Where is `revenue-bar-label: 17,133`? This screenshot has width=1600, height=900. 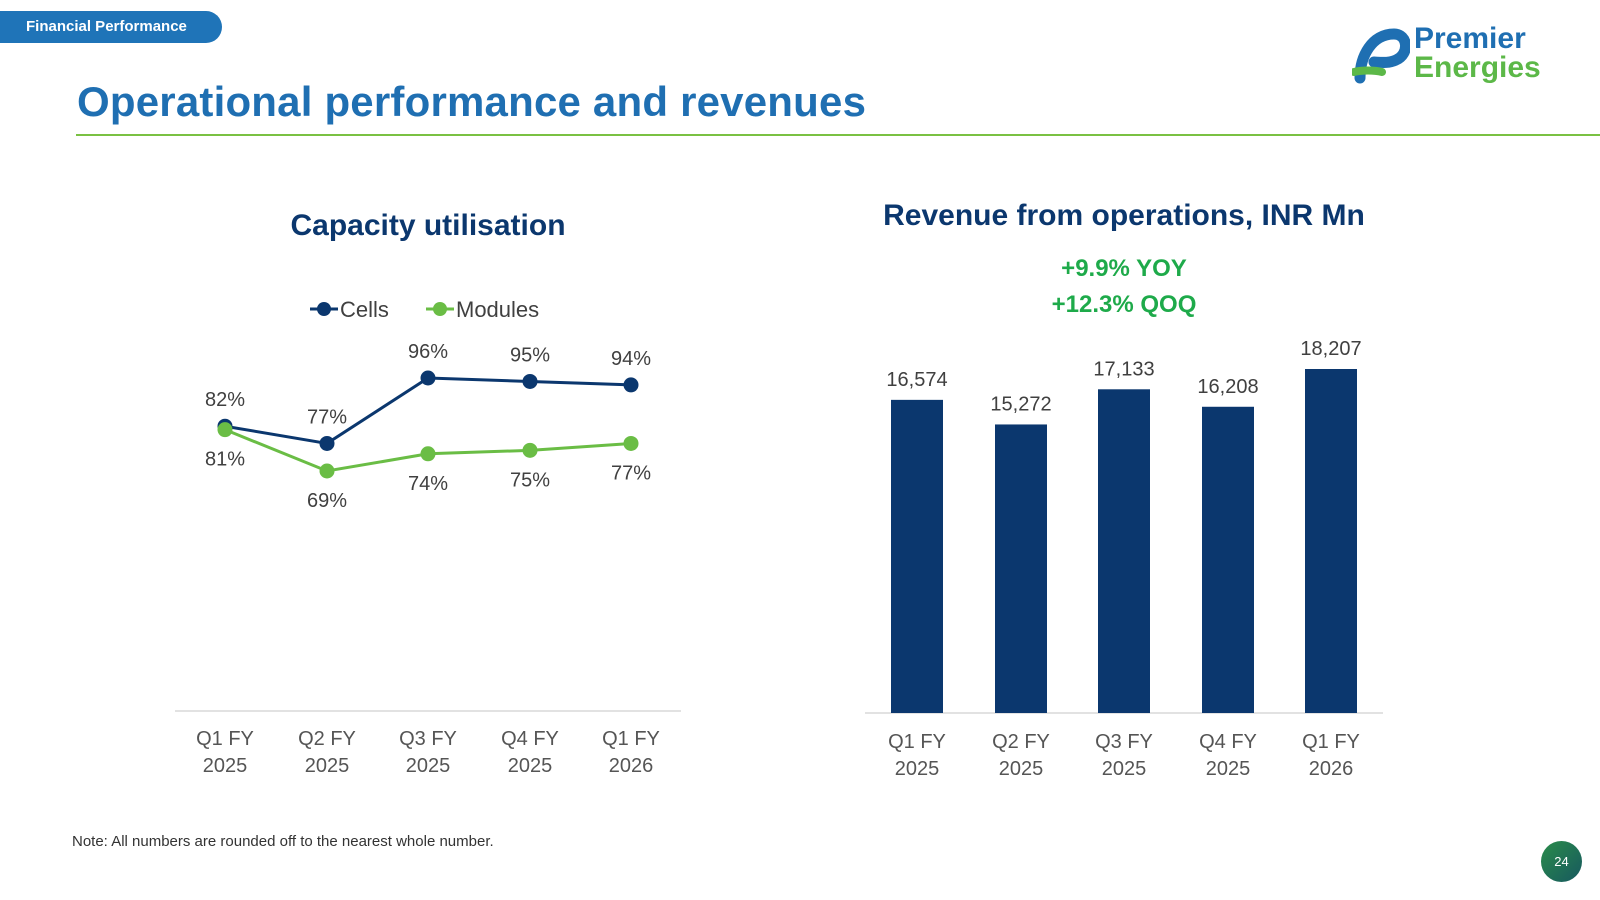 revenue-bar-label: 17,133 is located at coordinates (1123, 369).